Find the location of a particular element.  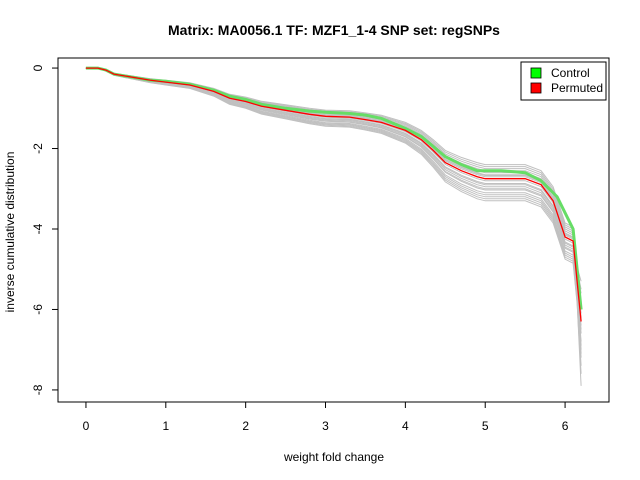

x-tick-label: 1 is located at coordinates (165, 426).